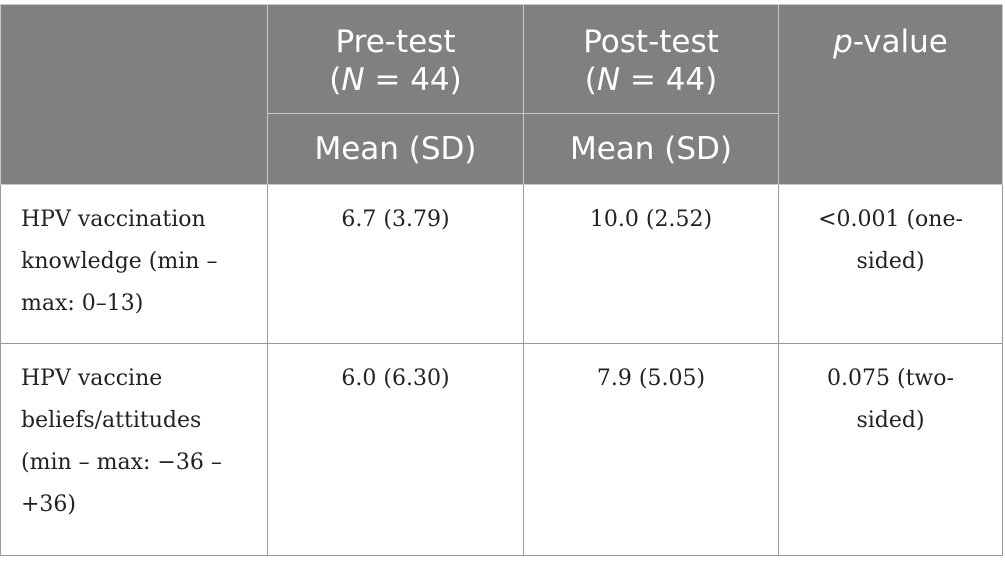 The width and height of the screenshot is (1005, 574). Describe the element at coordinates (651, 149) in the screenshot. I see `subheader-post-mean-sd: Mean (SD)` at that location.